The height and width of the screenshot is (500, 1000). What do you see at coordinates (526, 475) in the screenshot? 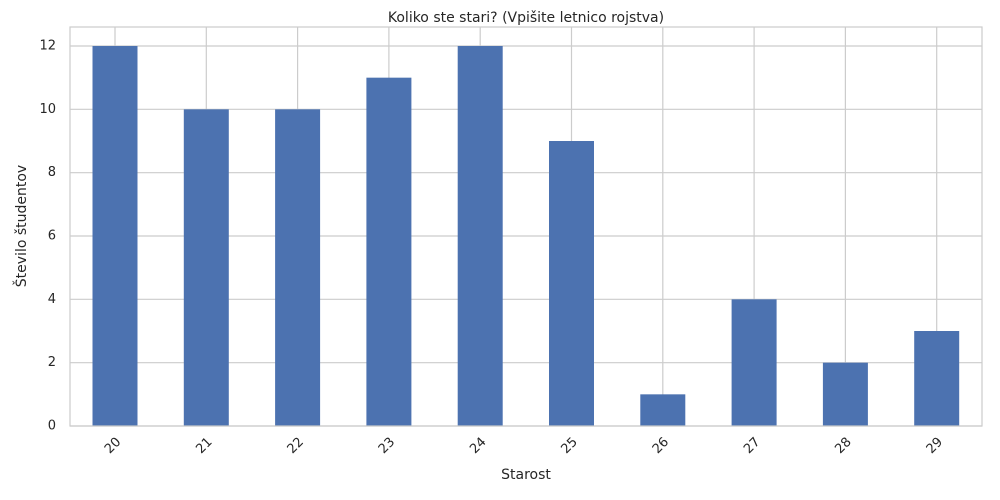
I see `x-axis-label: Starost` at bounding box center [526, 475].